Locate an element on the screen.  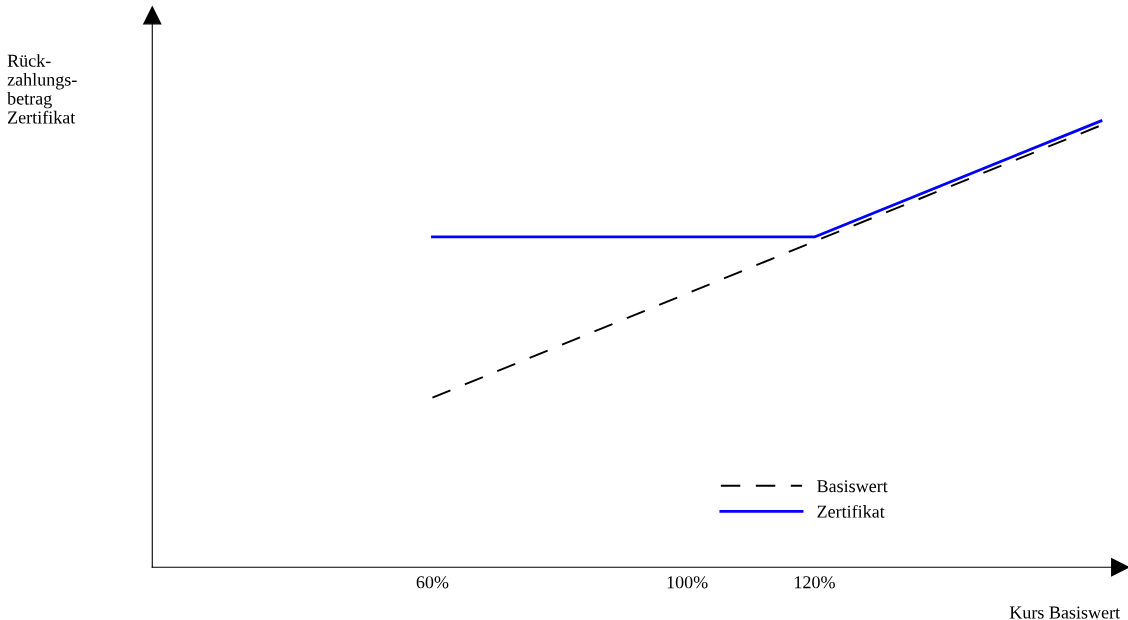
x-tick-label: 60% is located at coordinates (432, 582).